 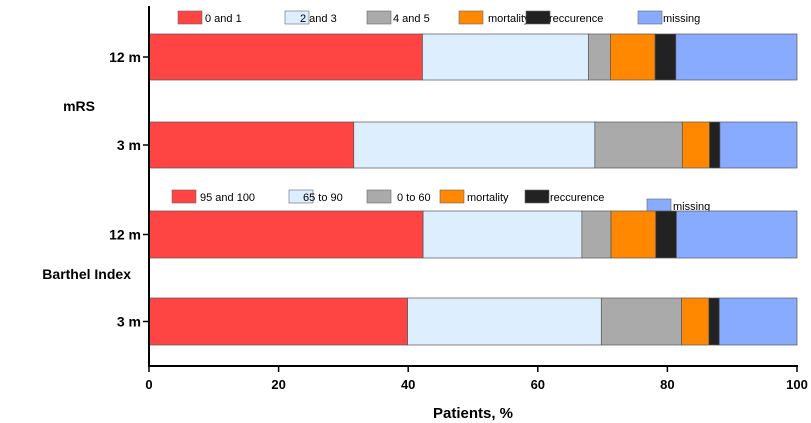 What do you see at coordinates (538, 384) in the screenshot?
I see `x-tick-label: 60` at bounding box center [538, 384].